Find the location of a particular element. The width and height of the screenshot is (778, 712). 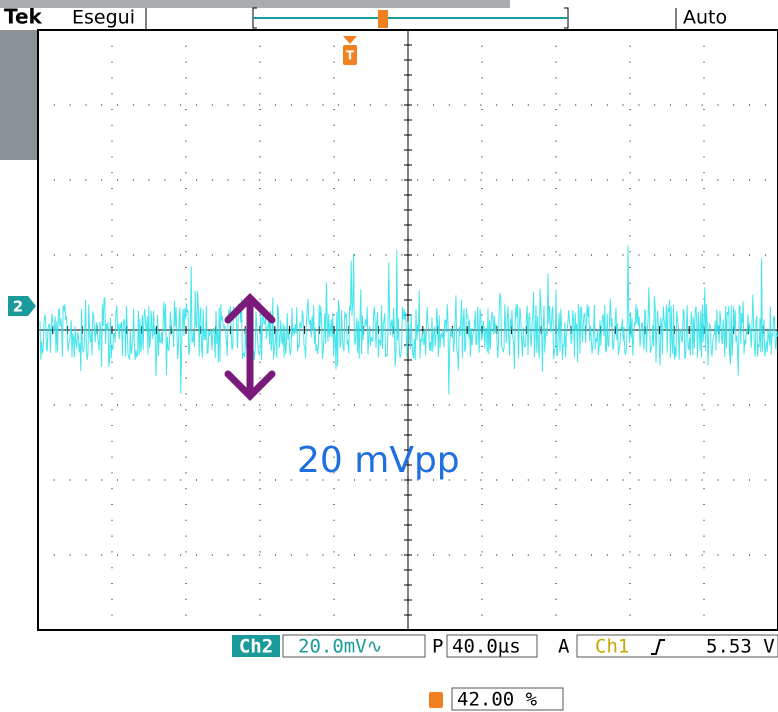

timebase: 40.0µs is located at coordinates (486, 647).